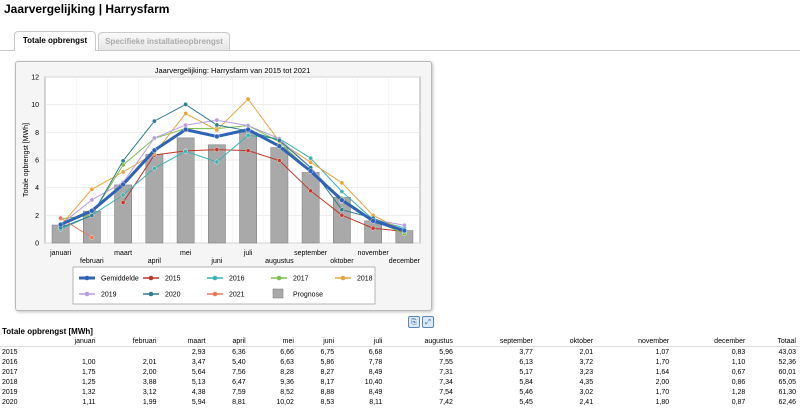 The width and height of the screenshot is (800, 416). I want to click on legend-label: 2016, so click(237, 279).